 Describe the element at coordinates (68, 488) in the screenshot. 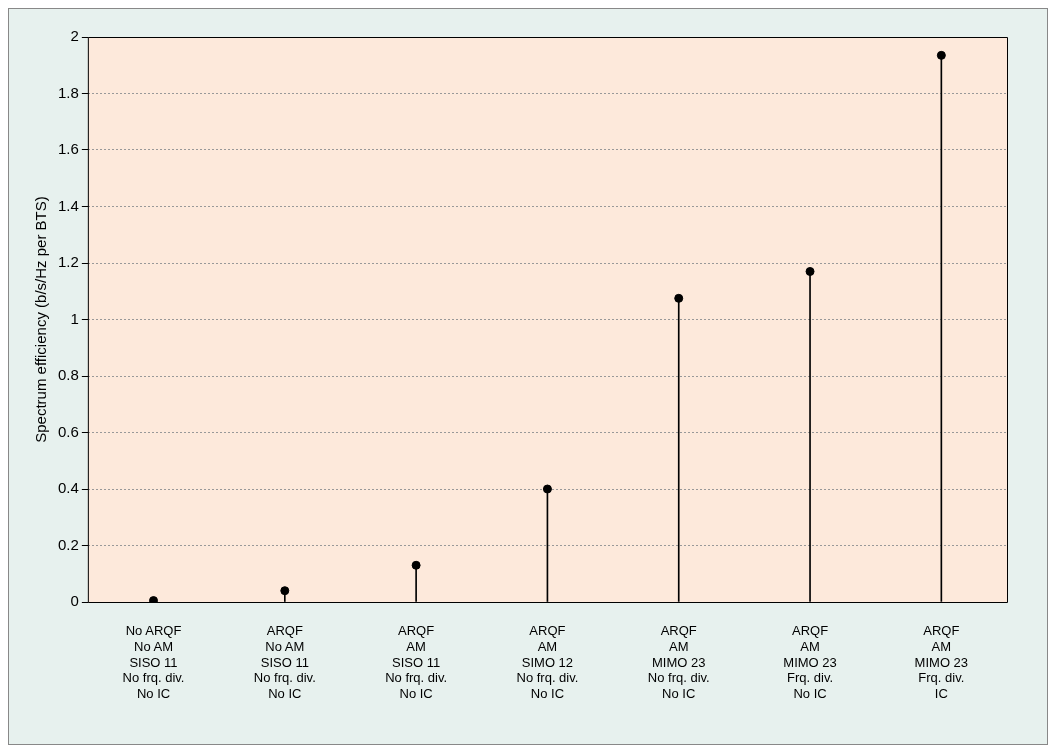

I see `y-tick-label: 0.4` at that location.